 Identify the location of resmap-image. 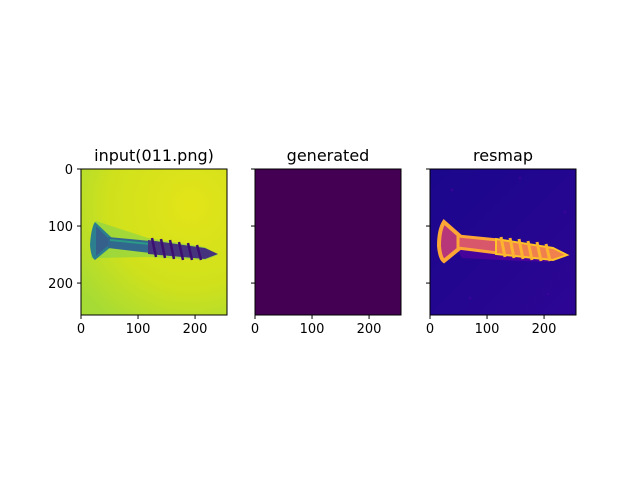
(503, 242).